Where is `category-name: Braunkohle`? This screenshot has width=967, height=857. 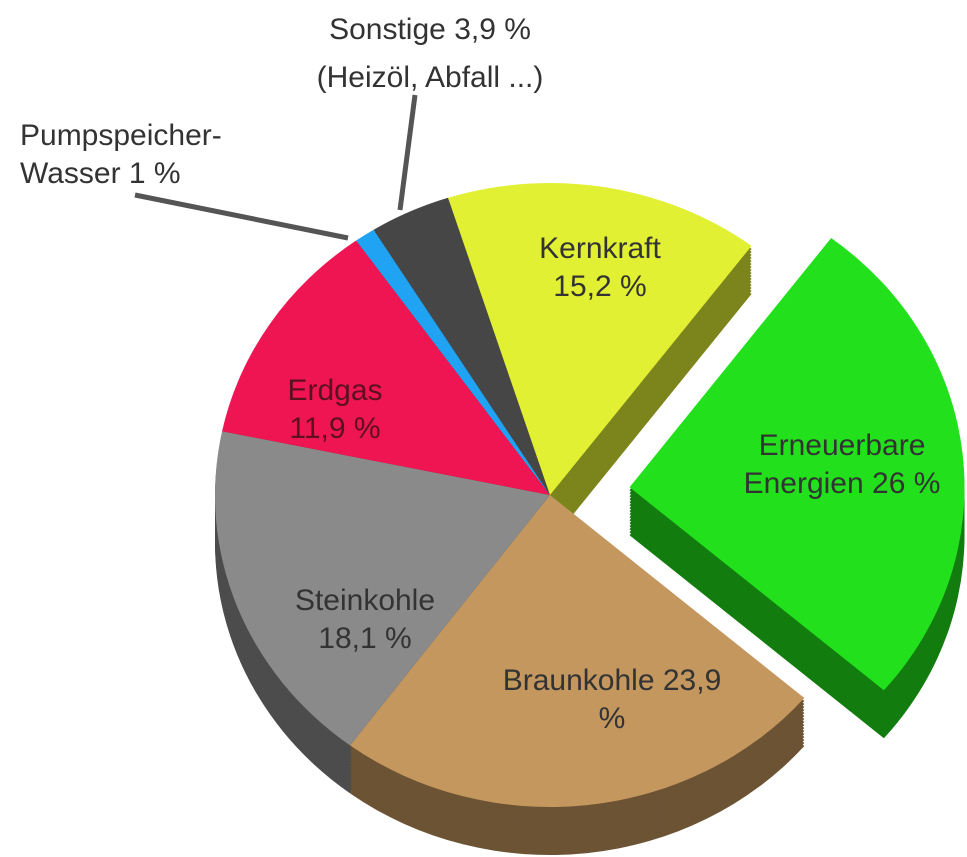
category-name: Braunkohle is located at coordinates (578, 680).